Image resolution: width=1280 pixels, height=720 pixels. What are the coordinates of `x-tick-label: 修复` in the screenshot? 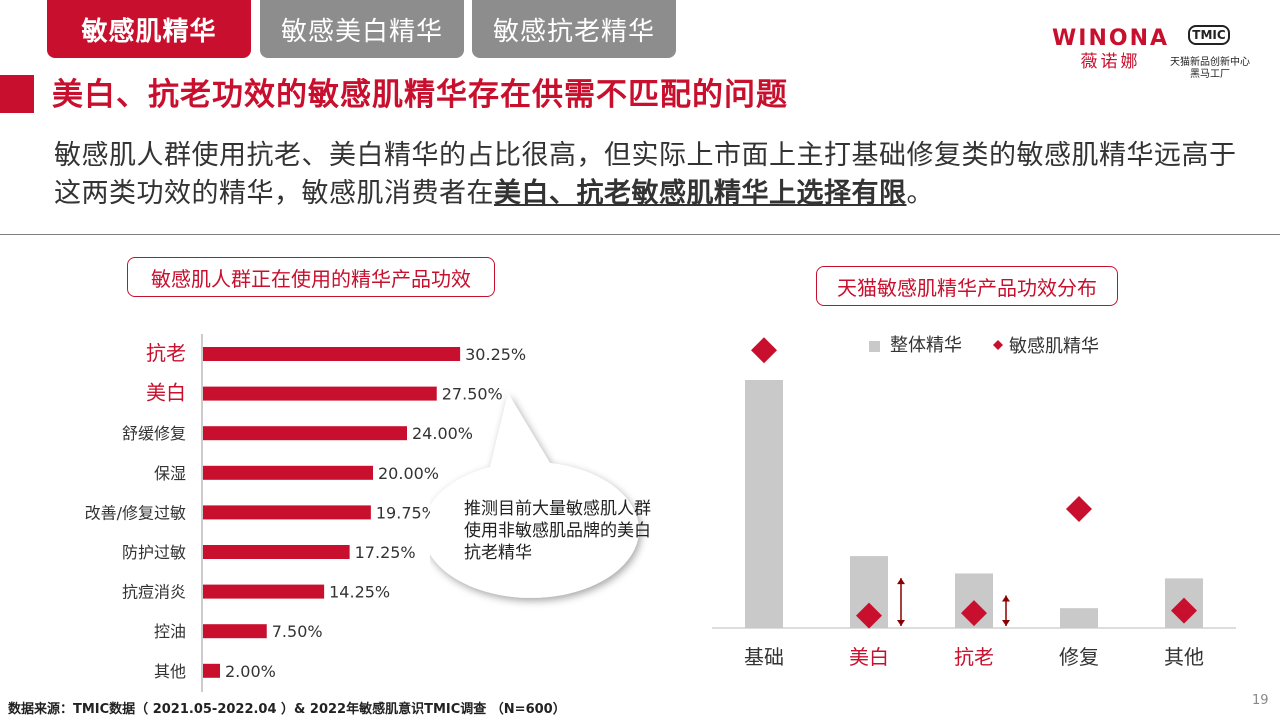 It's located at (1079, 657).